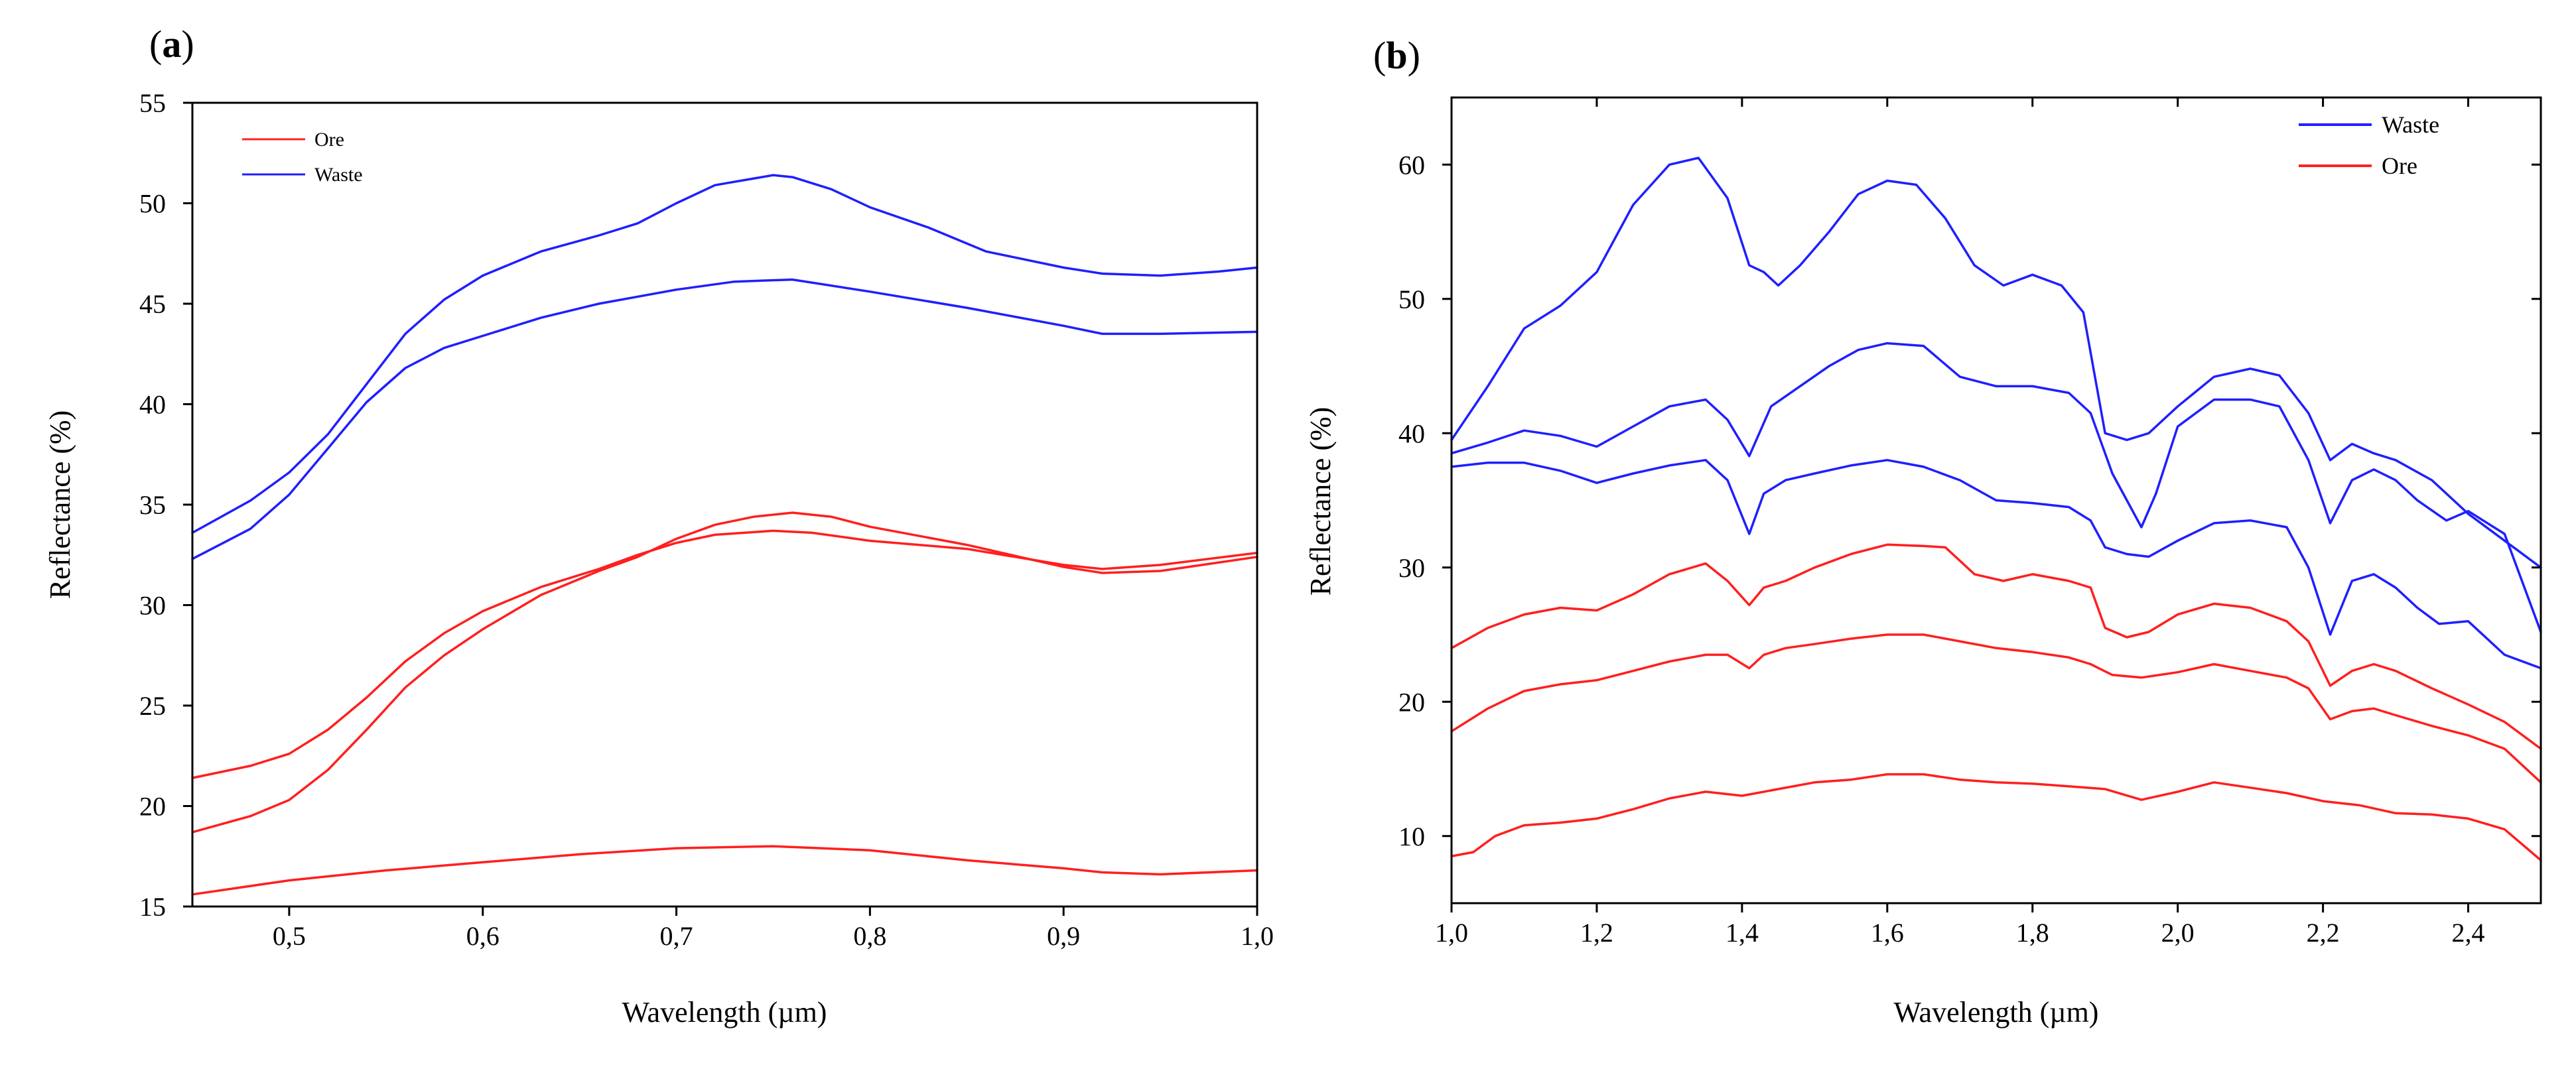 Image resolution: width=2576 pixels, height=1065 pixels. What do you see at coordinates (1996, 1012) in the screenshot?
I see `panel-b-x-axis-title: Wavelength (µm)` at bounding box center [1996, 1012].